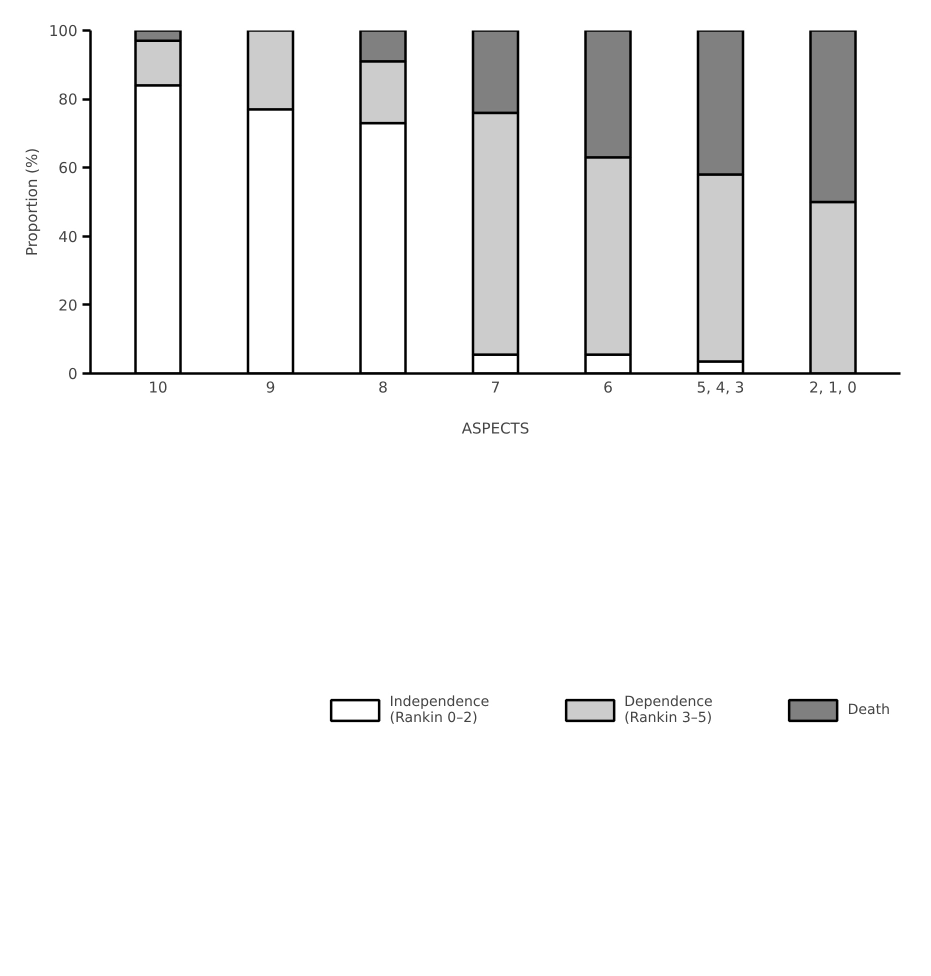 The height and width of the screenshot is (976, 931). What do you see at coordinates (440, 710) in the screenshot?
I see `legend-label: Independence (Rankin 0–2)` at bounding box center [440, 710].